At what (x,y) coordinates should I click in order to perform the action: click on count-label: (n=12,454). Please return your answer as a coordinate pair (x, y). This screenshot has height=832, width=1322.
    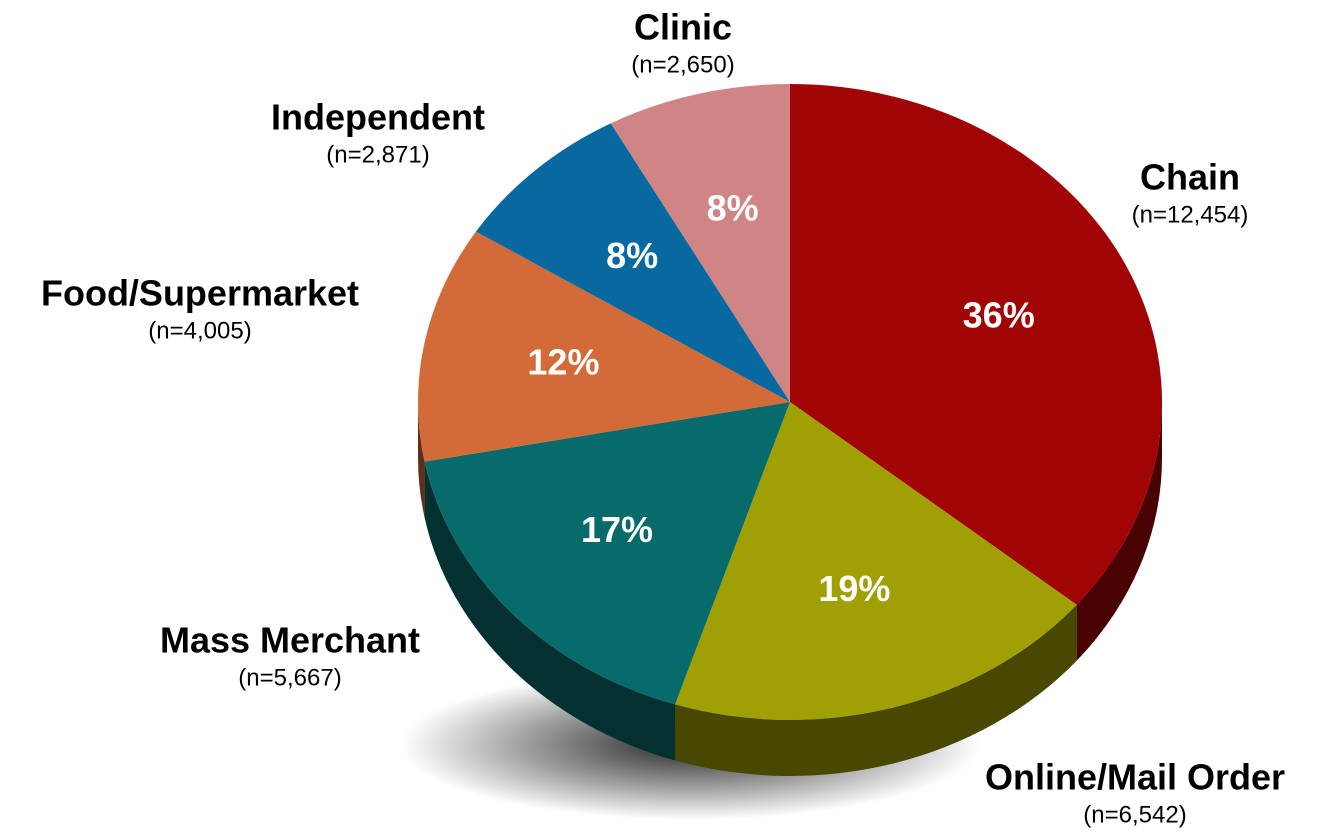
    Looking at the image, I should click on (1190, 214).